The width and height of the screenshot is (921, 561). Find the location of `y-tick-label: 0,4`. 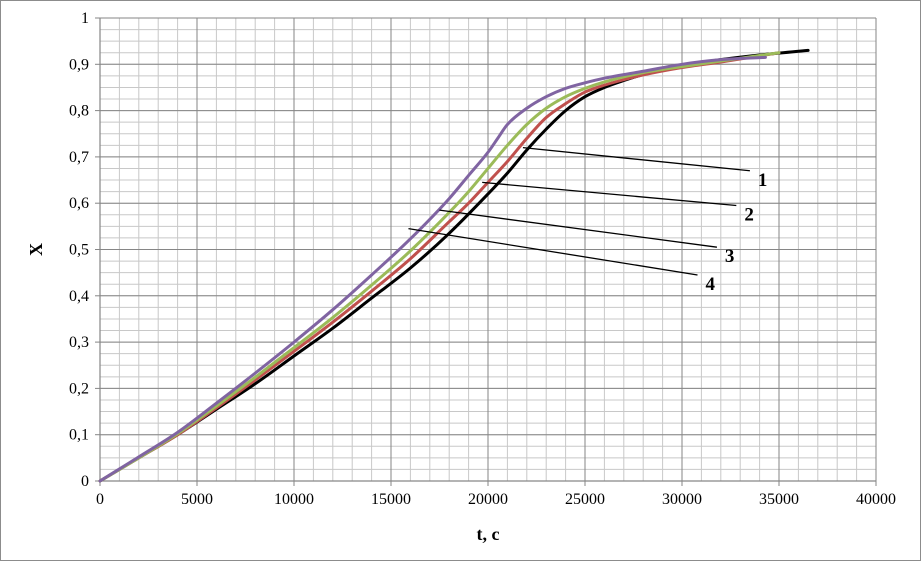

y-tick-label: 0,4 is located at coordinates (79, 296).